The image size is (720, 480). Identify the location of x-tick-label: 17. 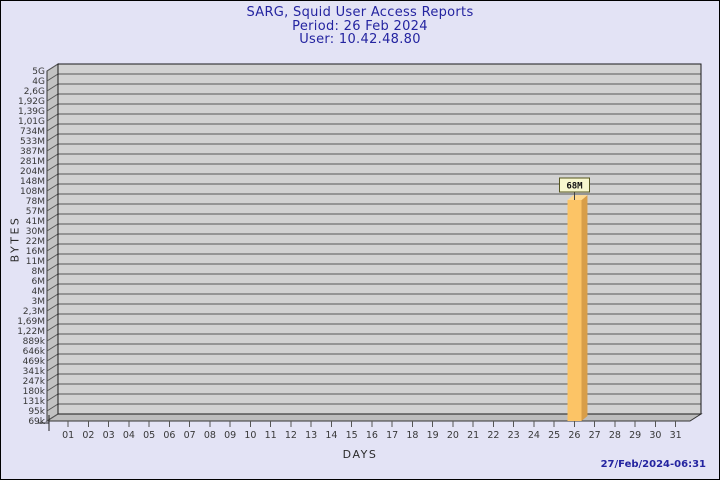
(392, 435).